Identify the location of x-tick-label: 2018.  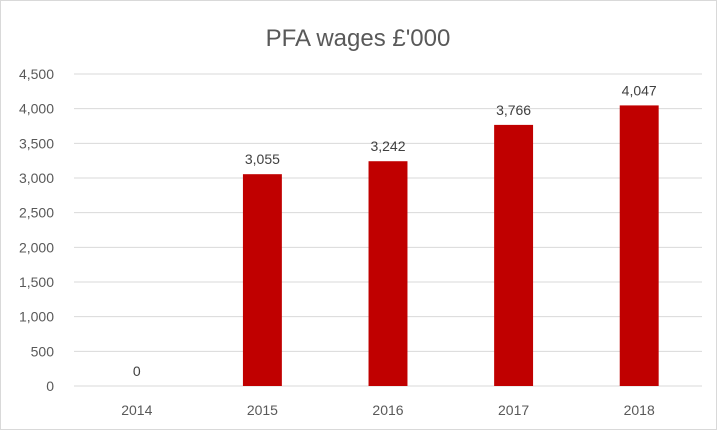
(639, 410).